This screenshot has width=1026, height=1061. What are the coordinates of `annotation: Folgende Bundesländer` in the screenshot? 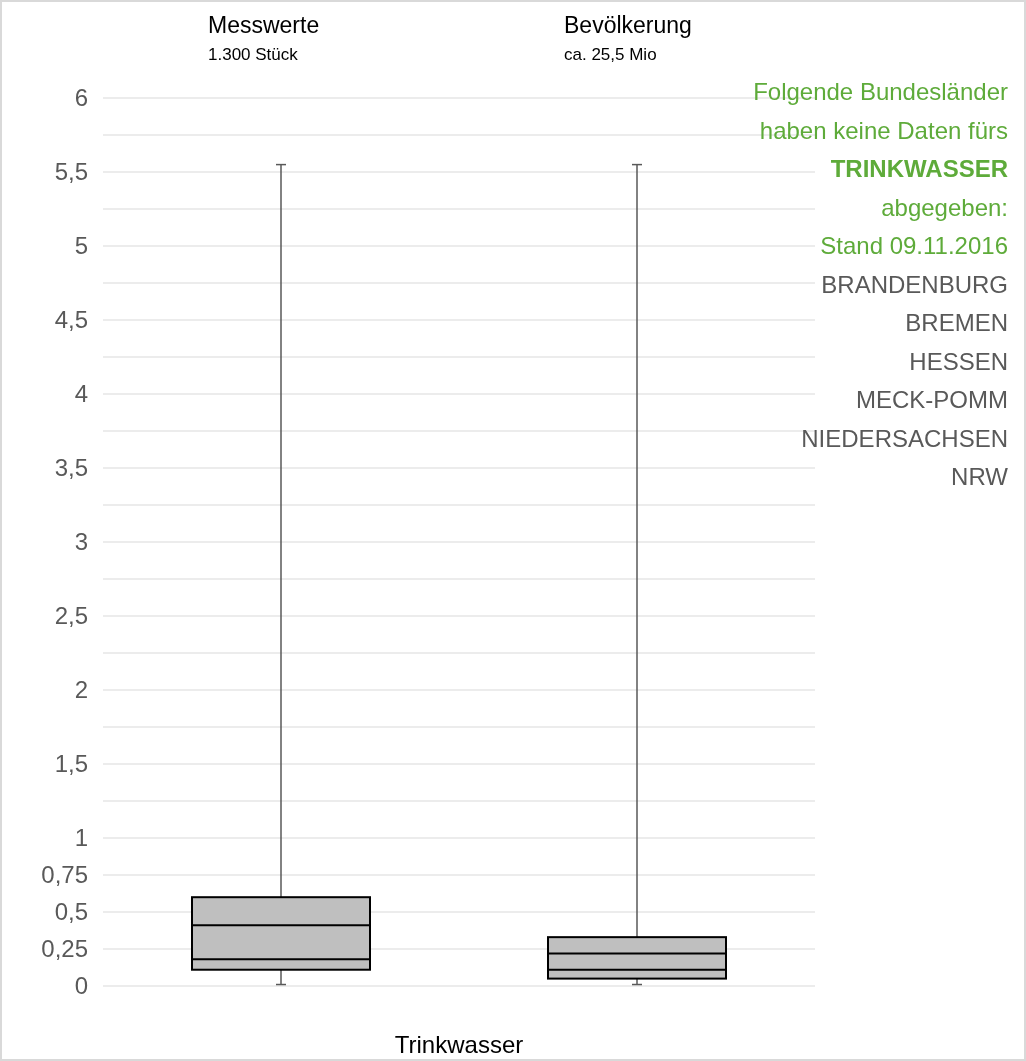 It's located at (881, 91).